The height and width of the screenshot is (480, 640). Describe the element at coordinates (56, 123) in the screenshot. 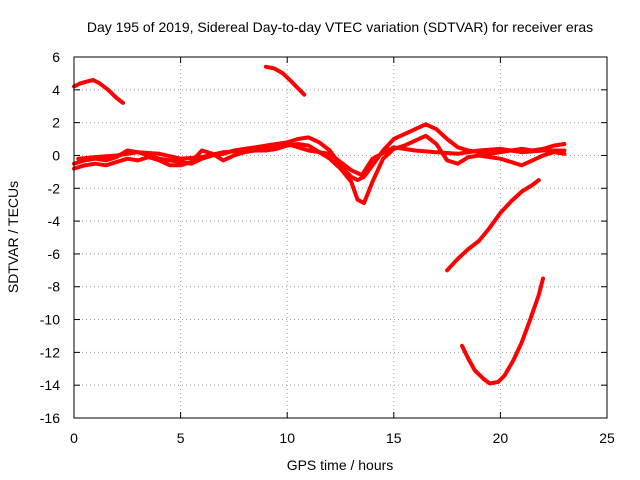

I see `y-tick-label: 2` at that location.